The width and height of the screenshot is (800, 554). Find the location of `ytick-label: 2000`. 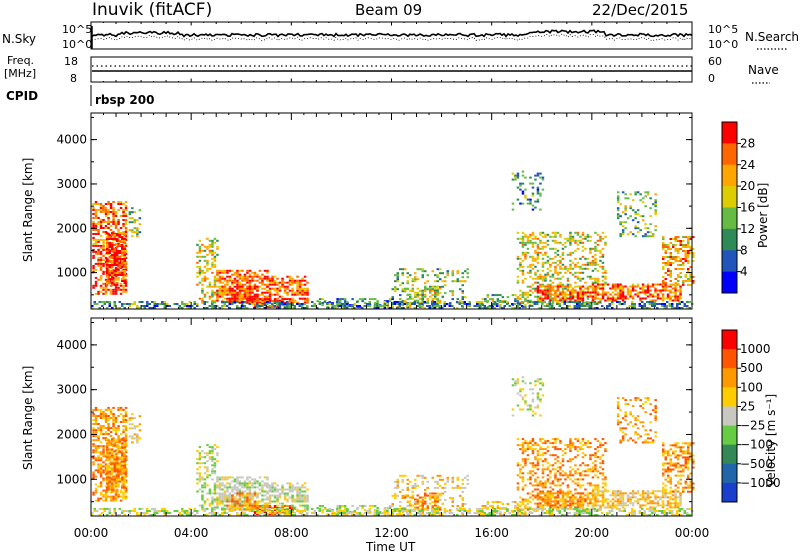

ytick-label: 2000 is located at coordinates (71, 228).